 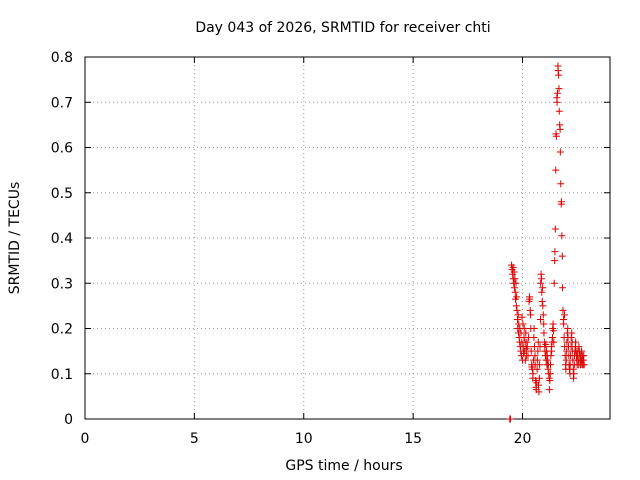 What do you see at coordinates (413, 439) in the screenshot?
I see `x-tick-label: 15` at bounding box center [413, 439].